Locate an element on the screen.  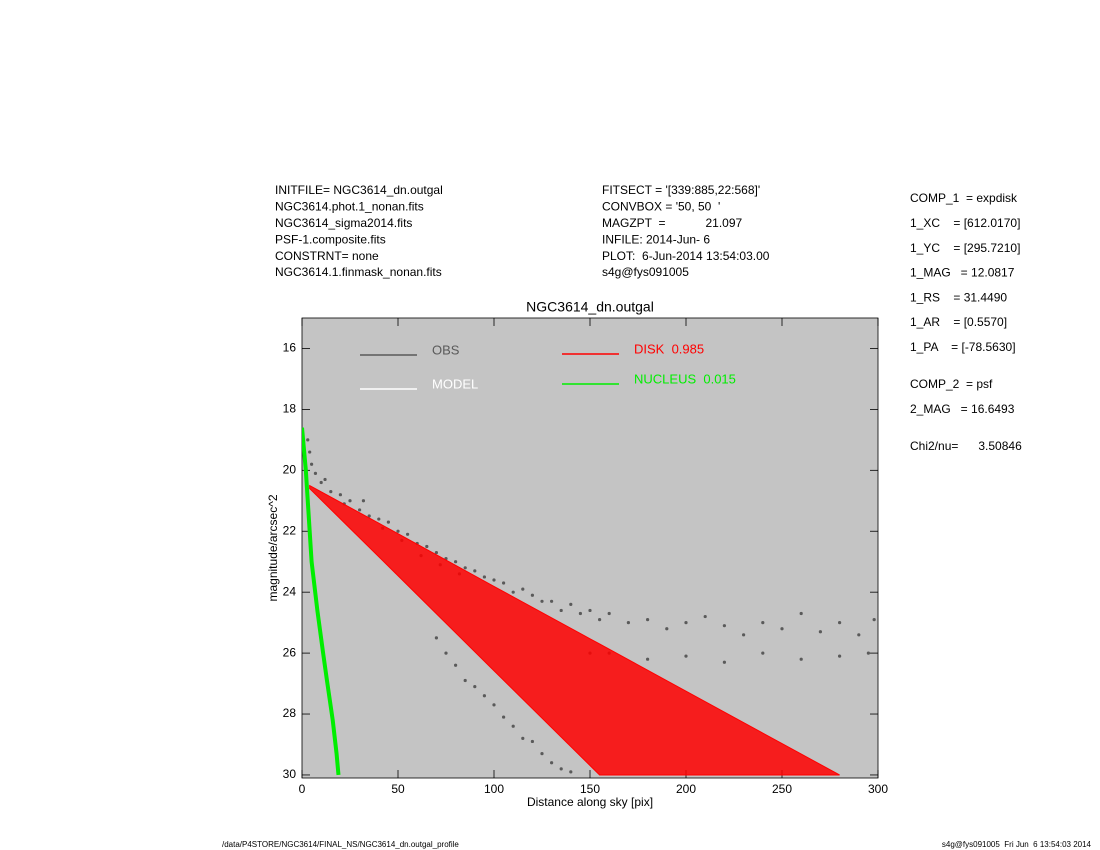
y-tick-label: 18 is located at coordinates (290, 409).